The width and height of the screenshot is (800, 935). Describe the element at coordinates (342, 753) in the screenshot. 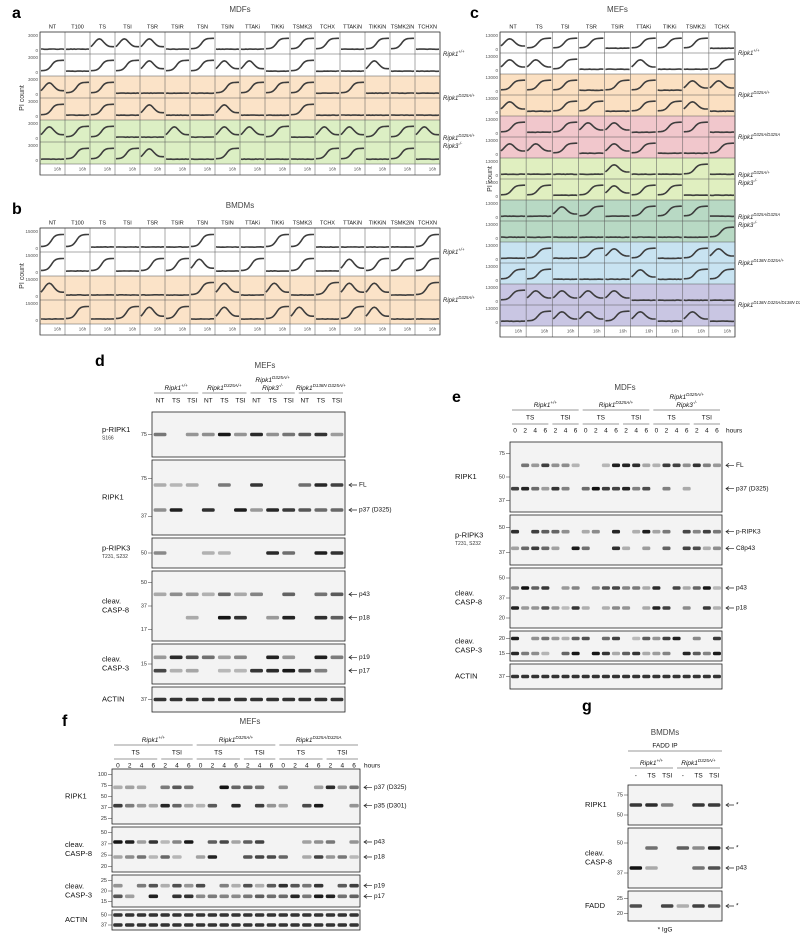

I see `condition-label: TSI` at that location.